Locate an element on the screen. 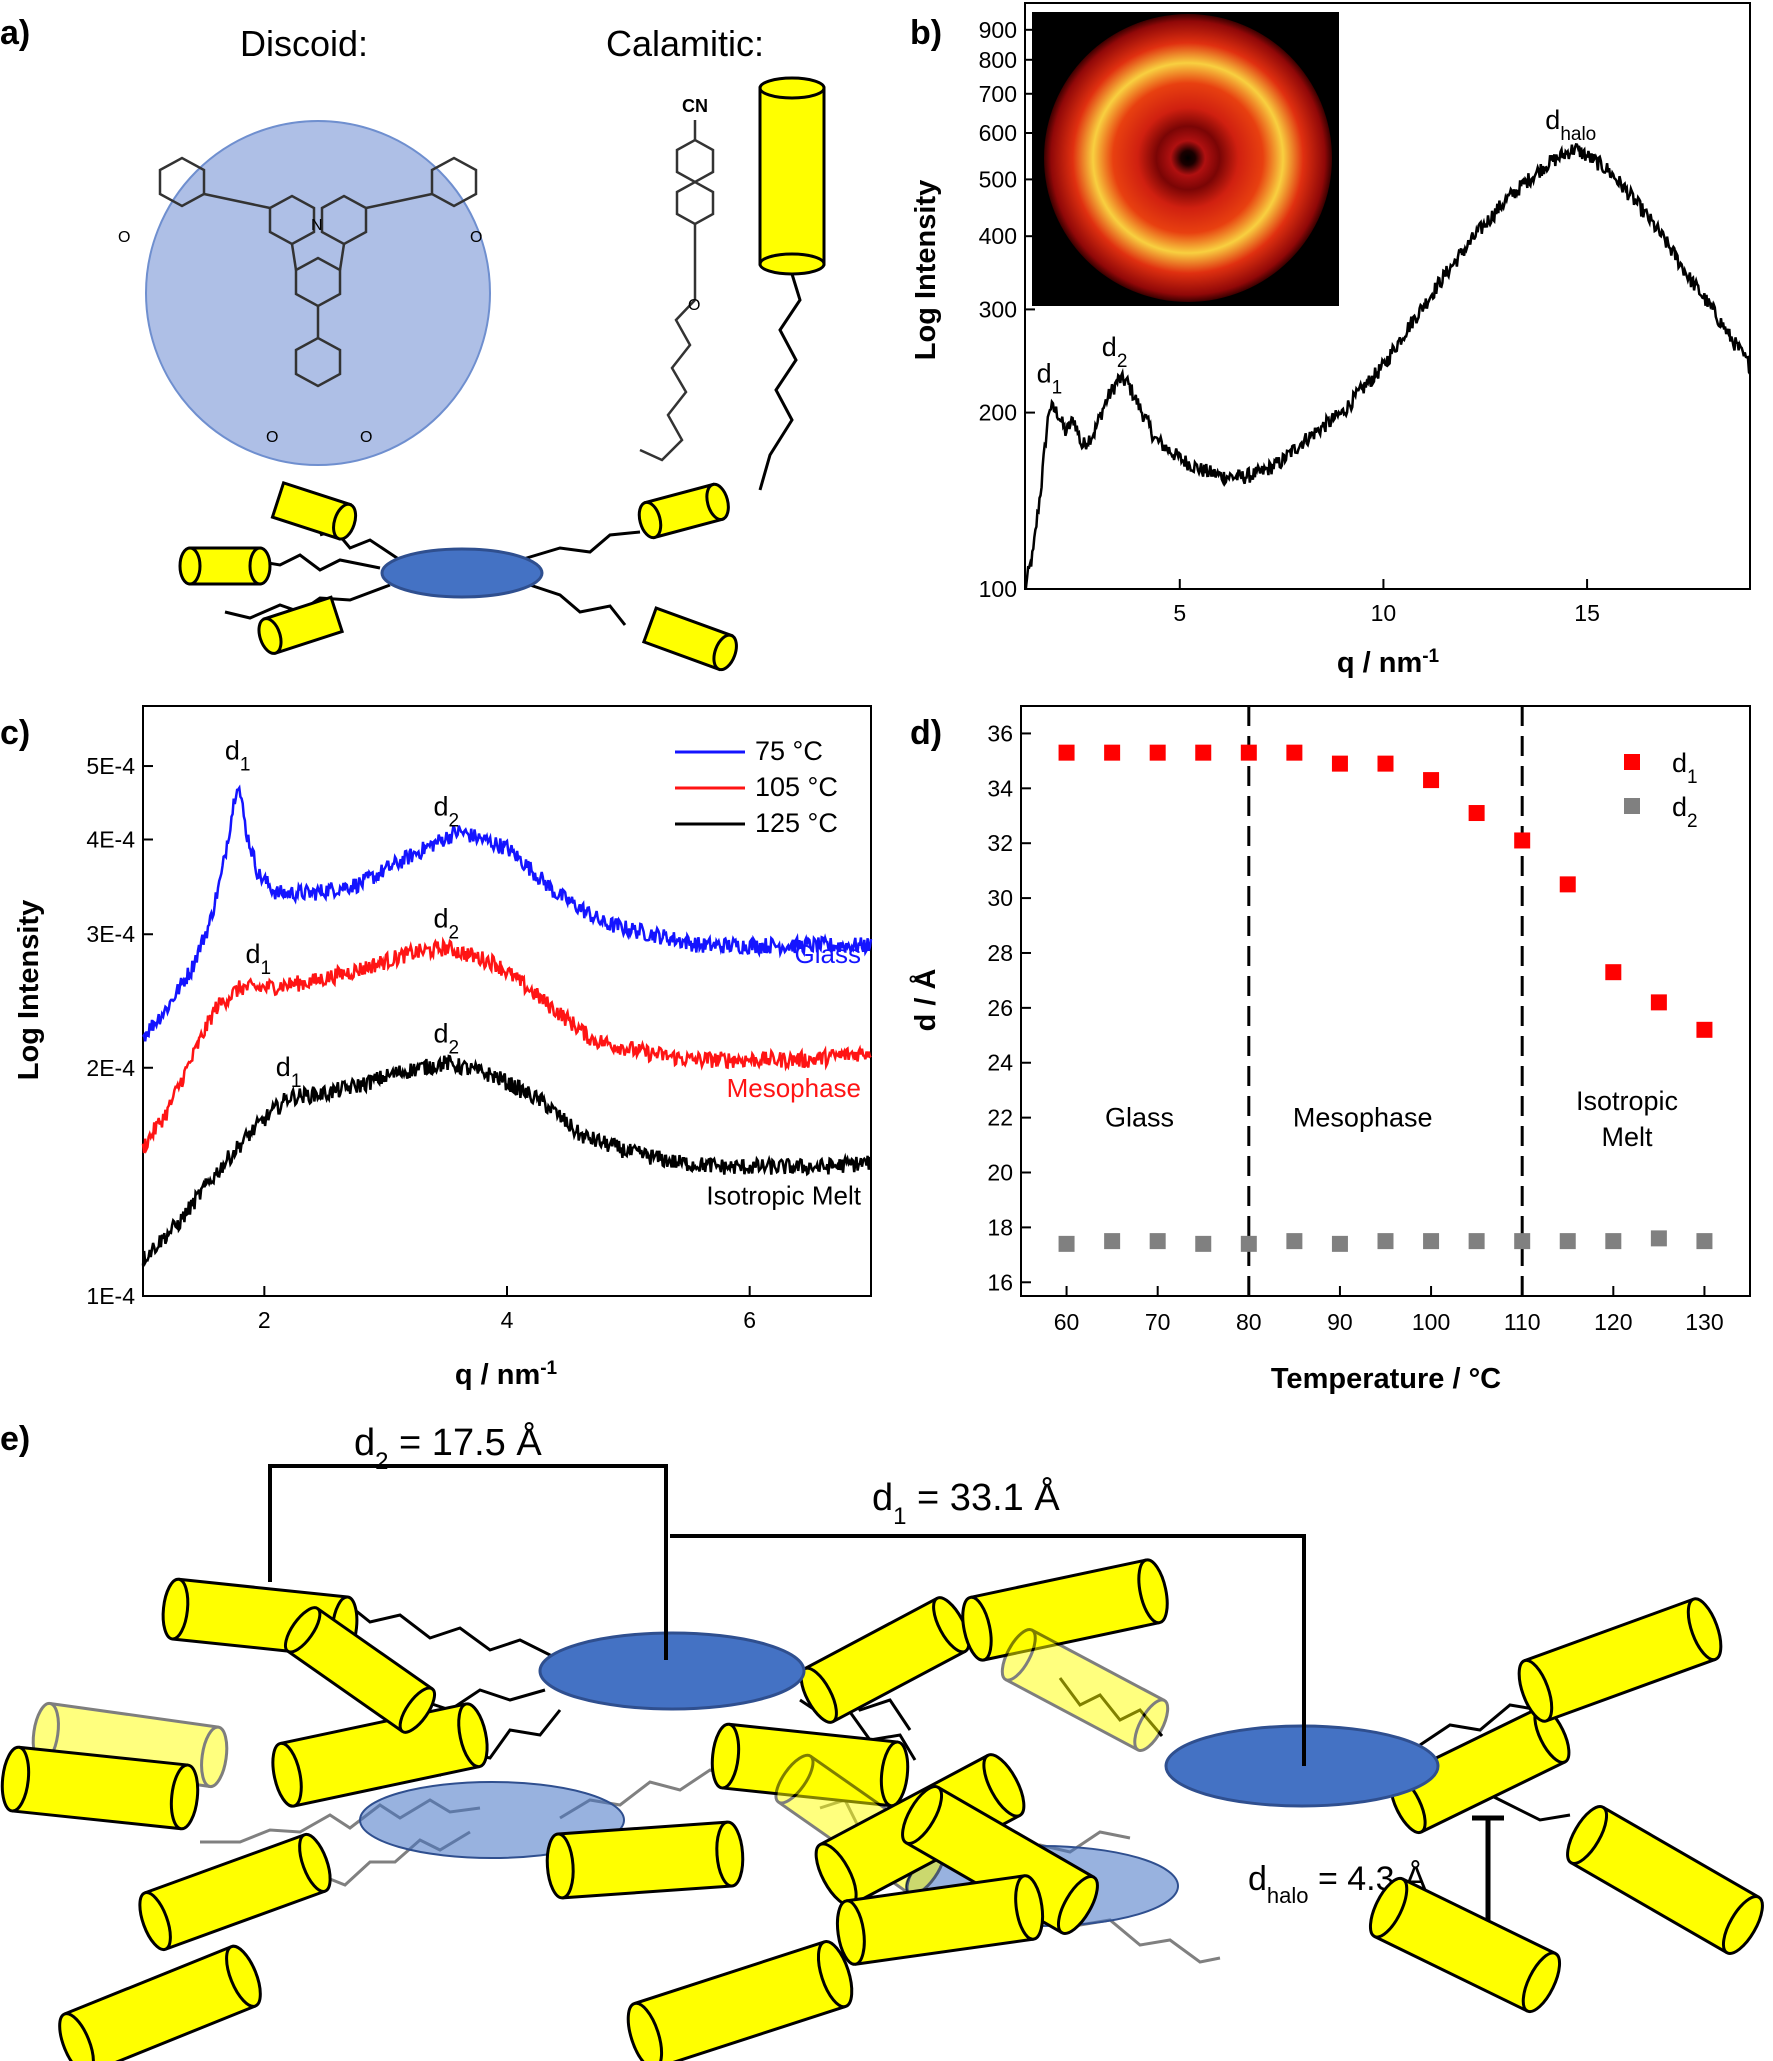 The image size is (1773, 2061). panel-a-label: a) is located at coordinates (15, 33).